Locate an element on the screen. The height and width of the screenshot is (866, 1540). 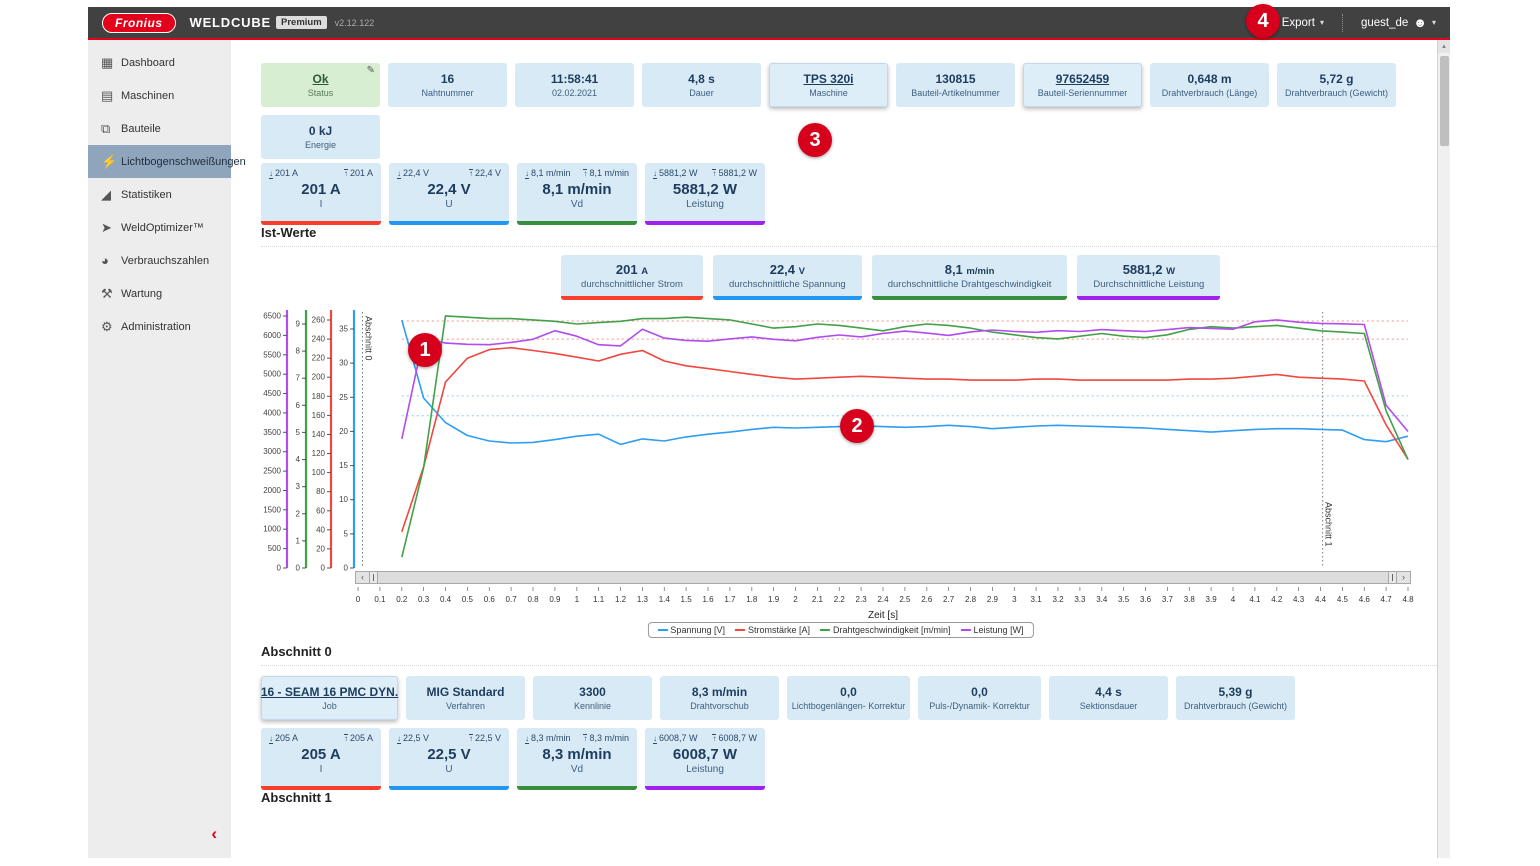
header-divider is located at coordinates (1342, 22).